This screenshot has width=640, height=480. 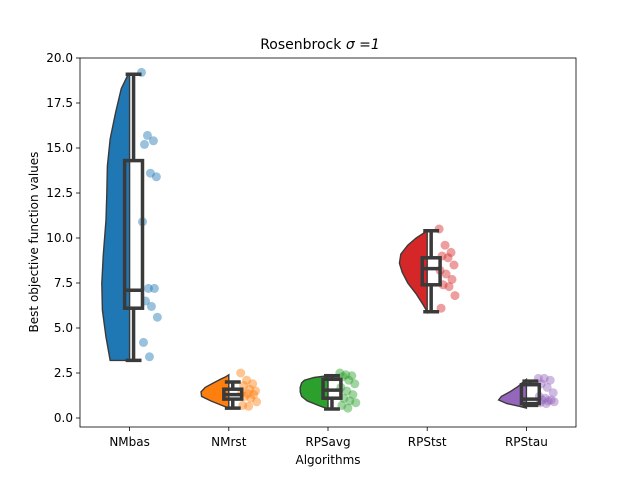 I want to click on x-axis-label: Algorithms, so click(x=327, y=460).